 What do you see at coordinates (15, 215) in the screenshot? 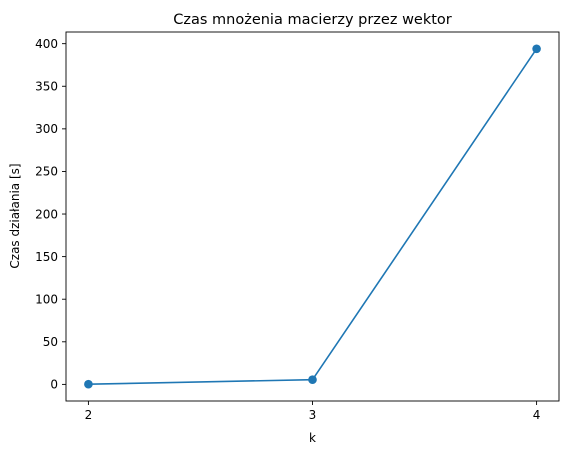
I see `y-axis-label: Czas działania [s]` at bounding box center [15, 215].